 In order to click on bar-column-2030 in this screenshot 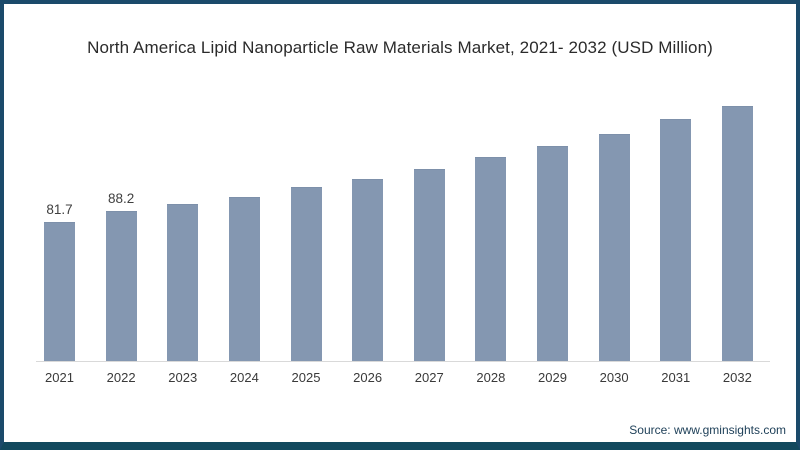, I will do `click(614, 237)`.